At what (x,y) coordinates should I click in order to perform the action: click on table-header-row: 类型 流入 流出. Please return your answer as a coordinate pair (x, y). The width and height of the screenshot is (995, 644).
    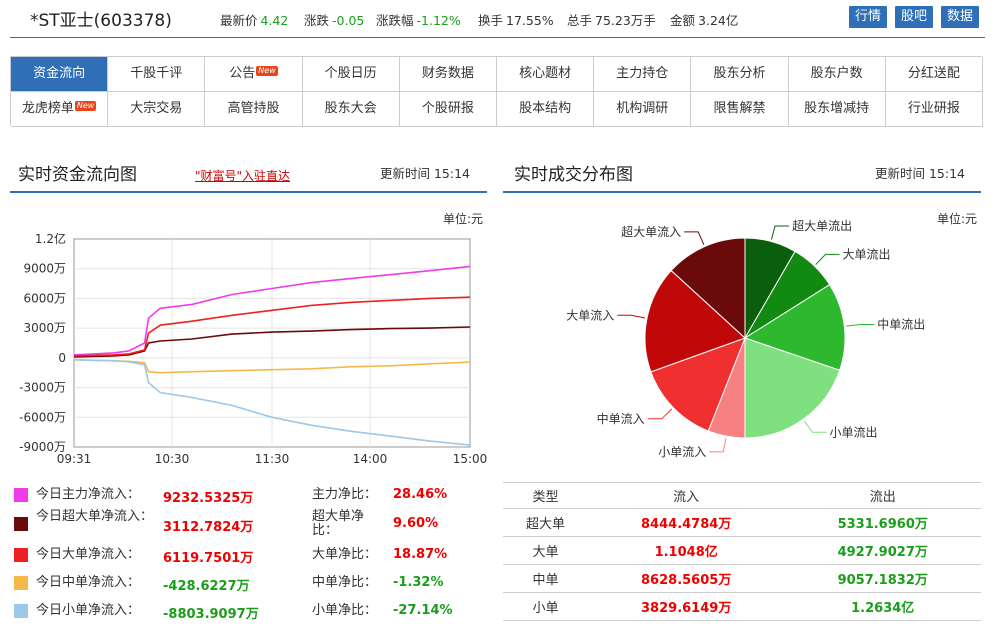
    Looking at the image, I should click on (742, 495).